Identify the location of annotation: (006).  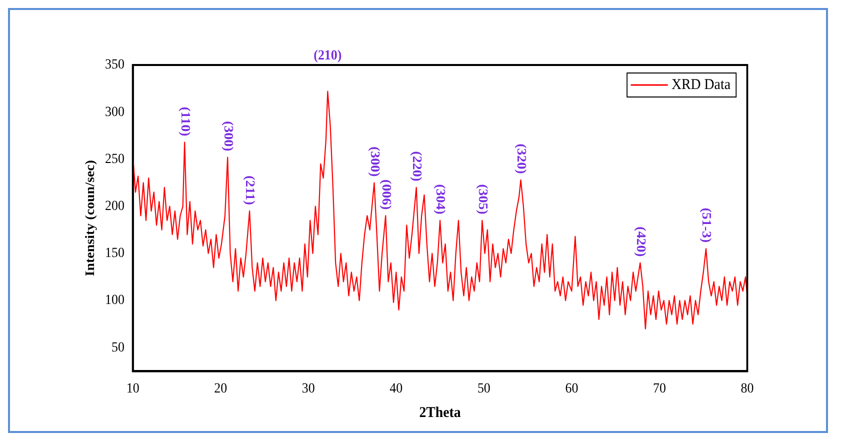
(386, 194).